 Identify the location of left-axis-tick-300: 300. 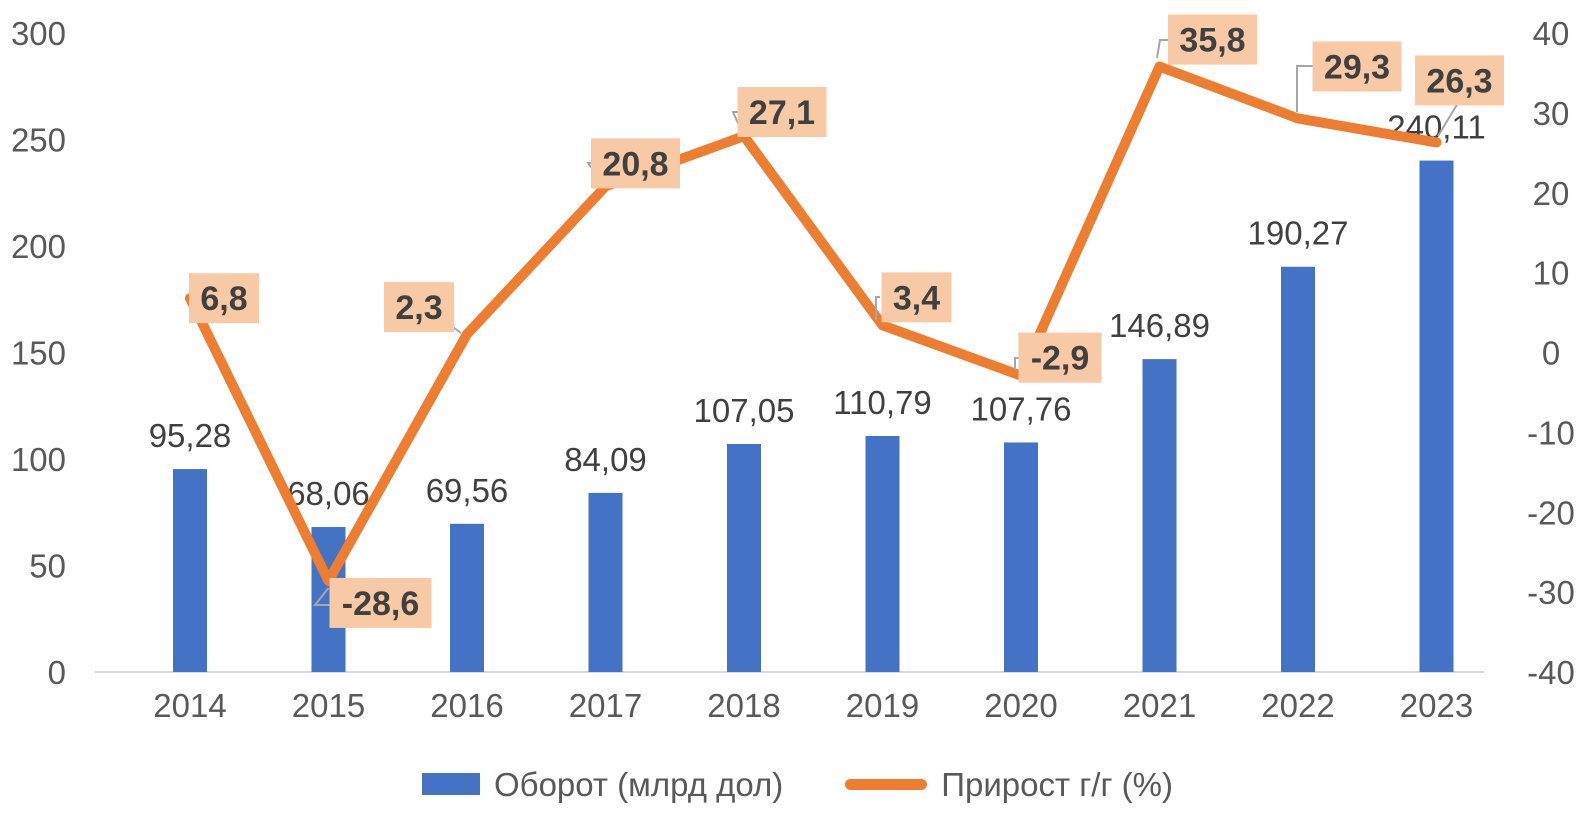
(38, 33).